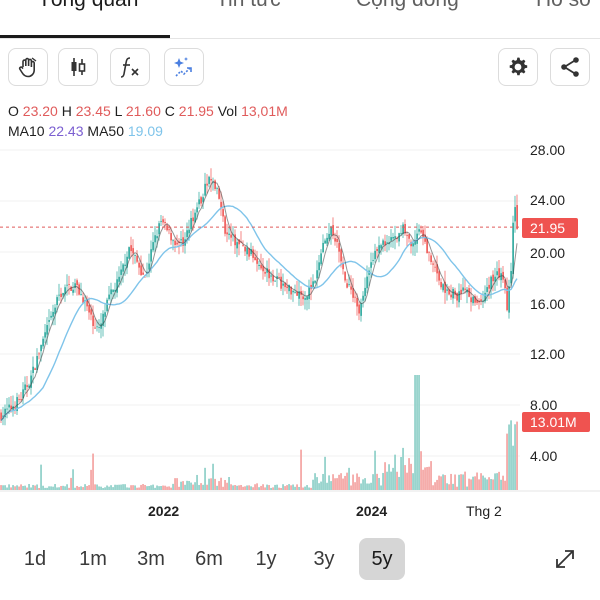 This screenshot has width=600, height=600. Describe the element at coordinates (547, 228) in the screenshot. I see `last-price-tag-label: 21.95` at that location.